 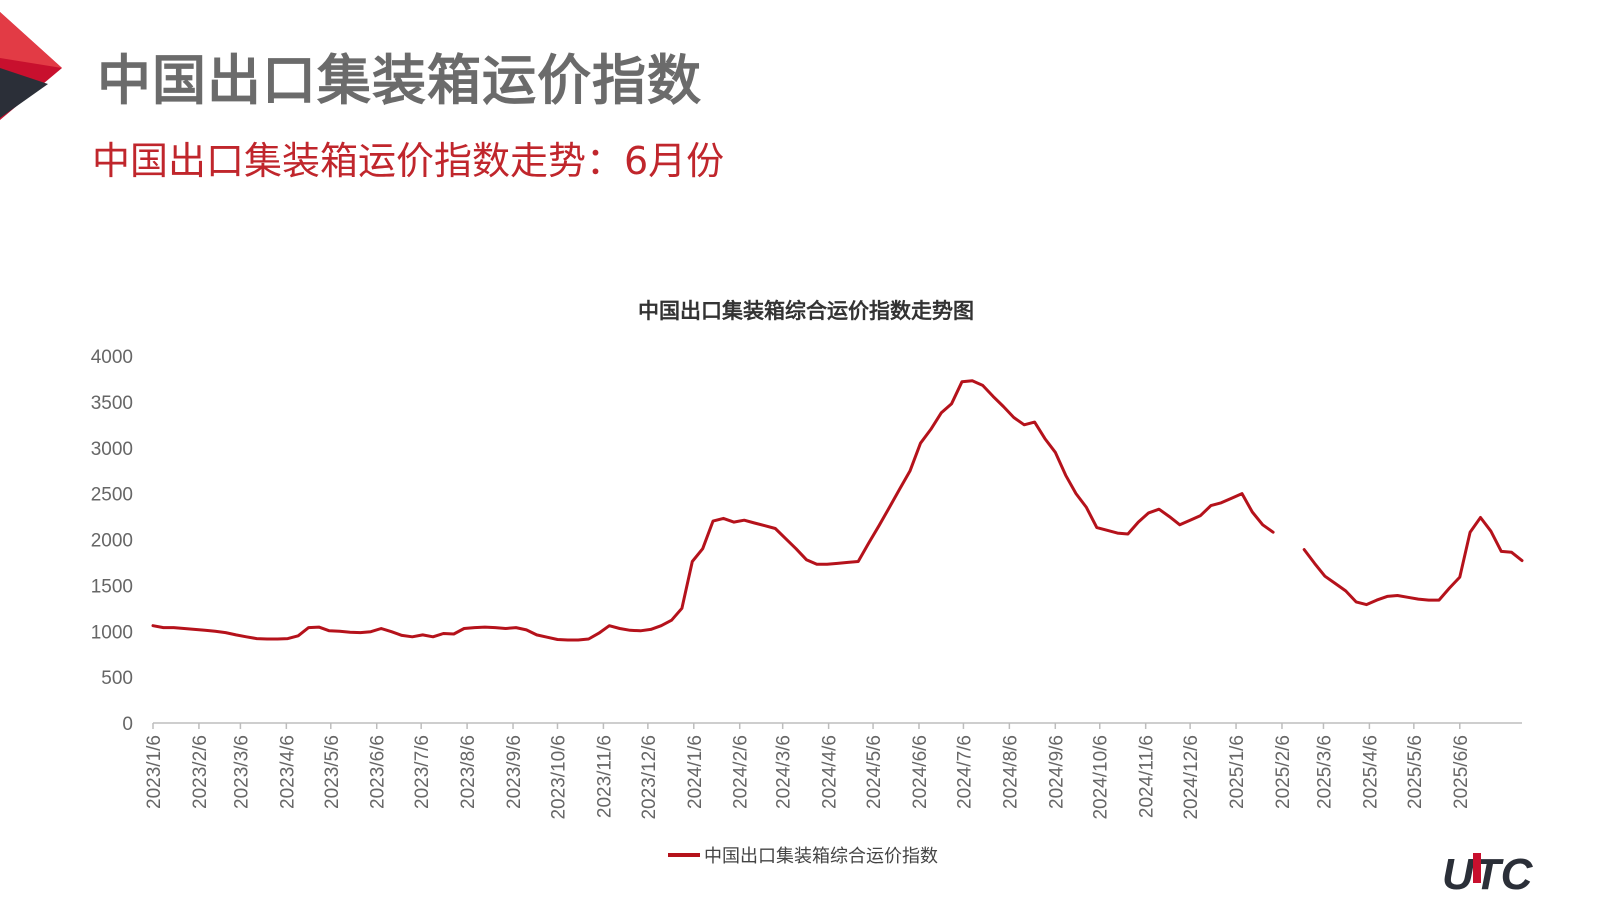 What do you see at coordinates (117, 678) in the screenshot?
I see `y-tick-label: 500` at bounding box center [117, 678].